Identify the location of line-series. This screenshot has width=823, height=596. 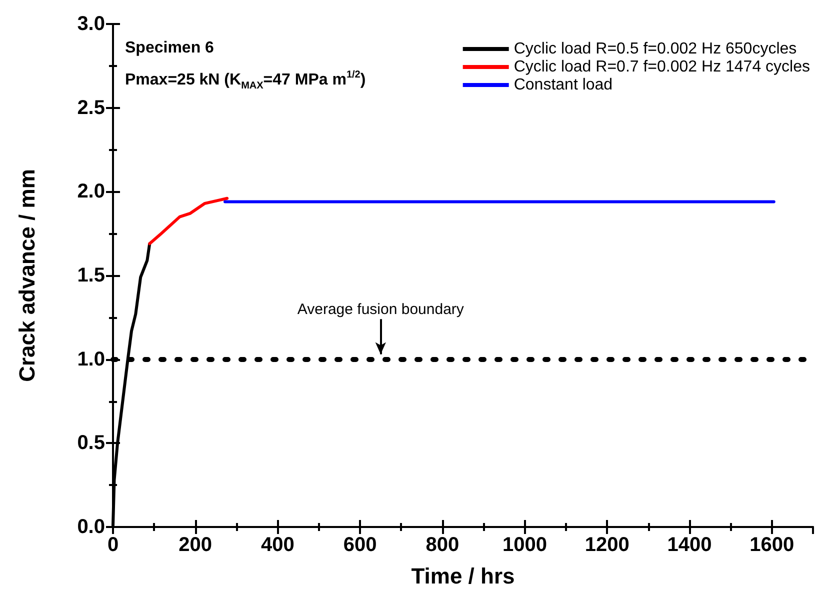
(188, 221).